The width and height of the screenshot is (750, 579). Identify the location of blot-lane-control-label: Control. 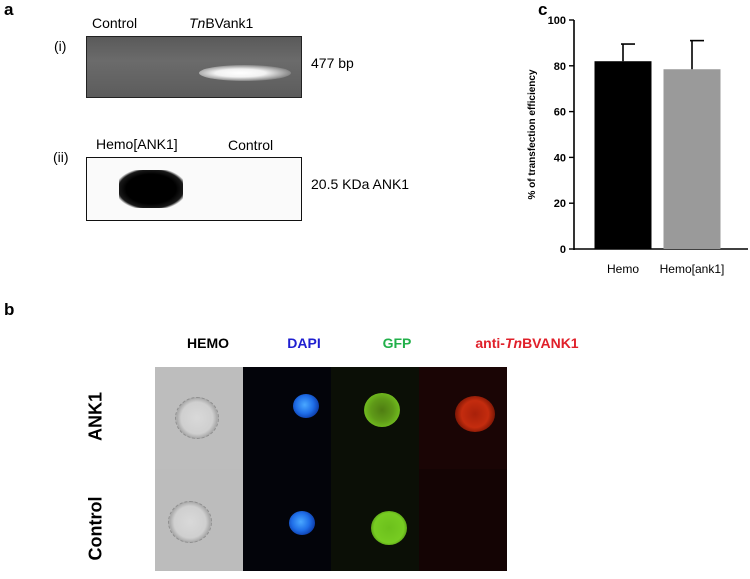
(251, 145).